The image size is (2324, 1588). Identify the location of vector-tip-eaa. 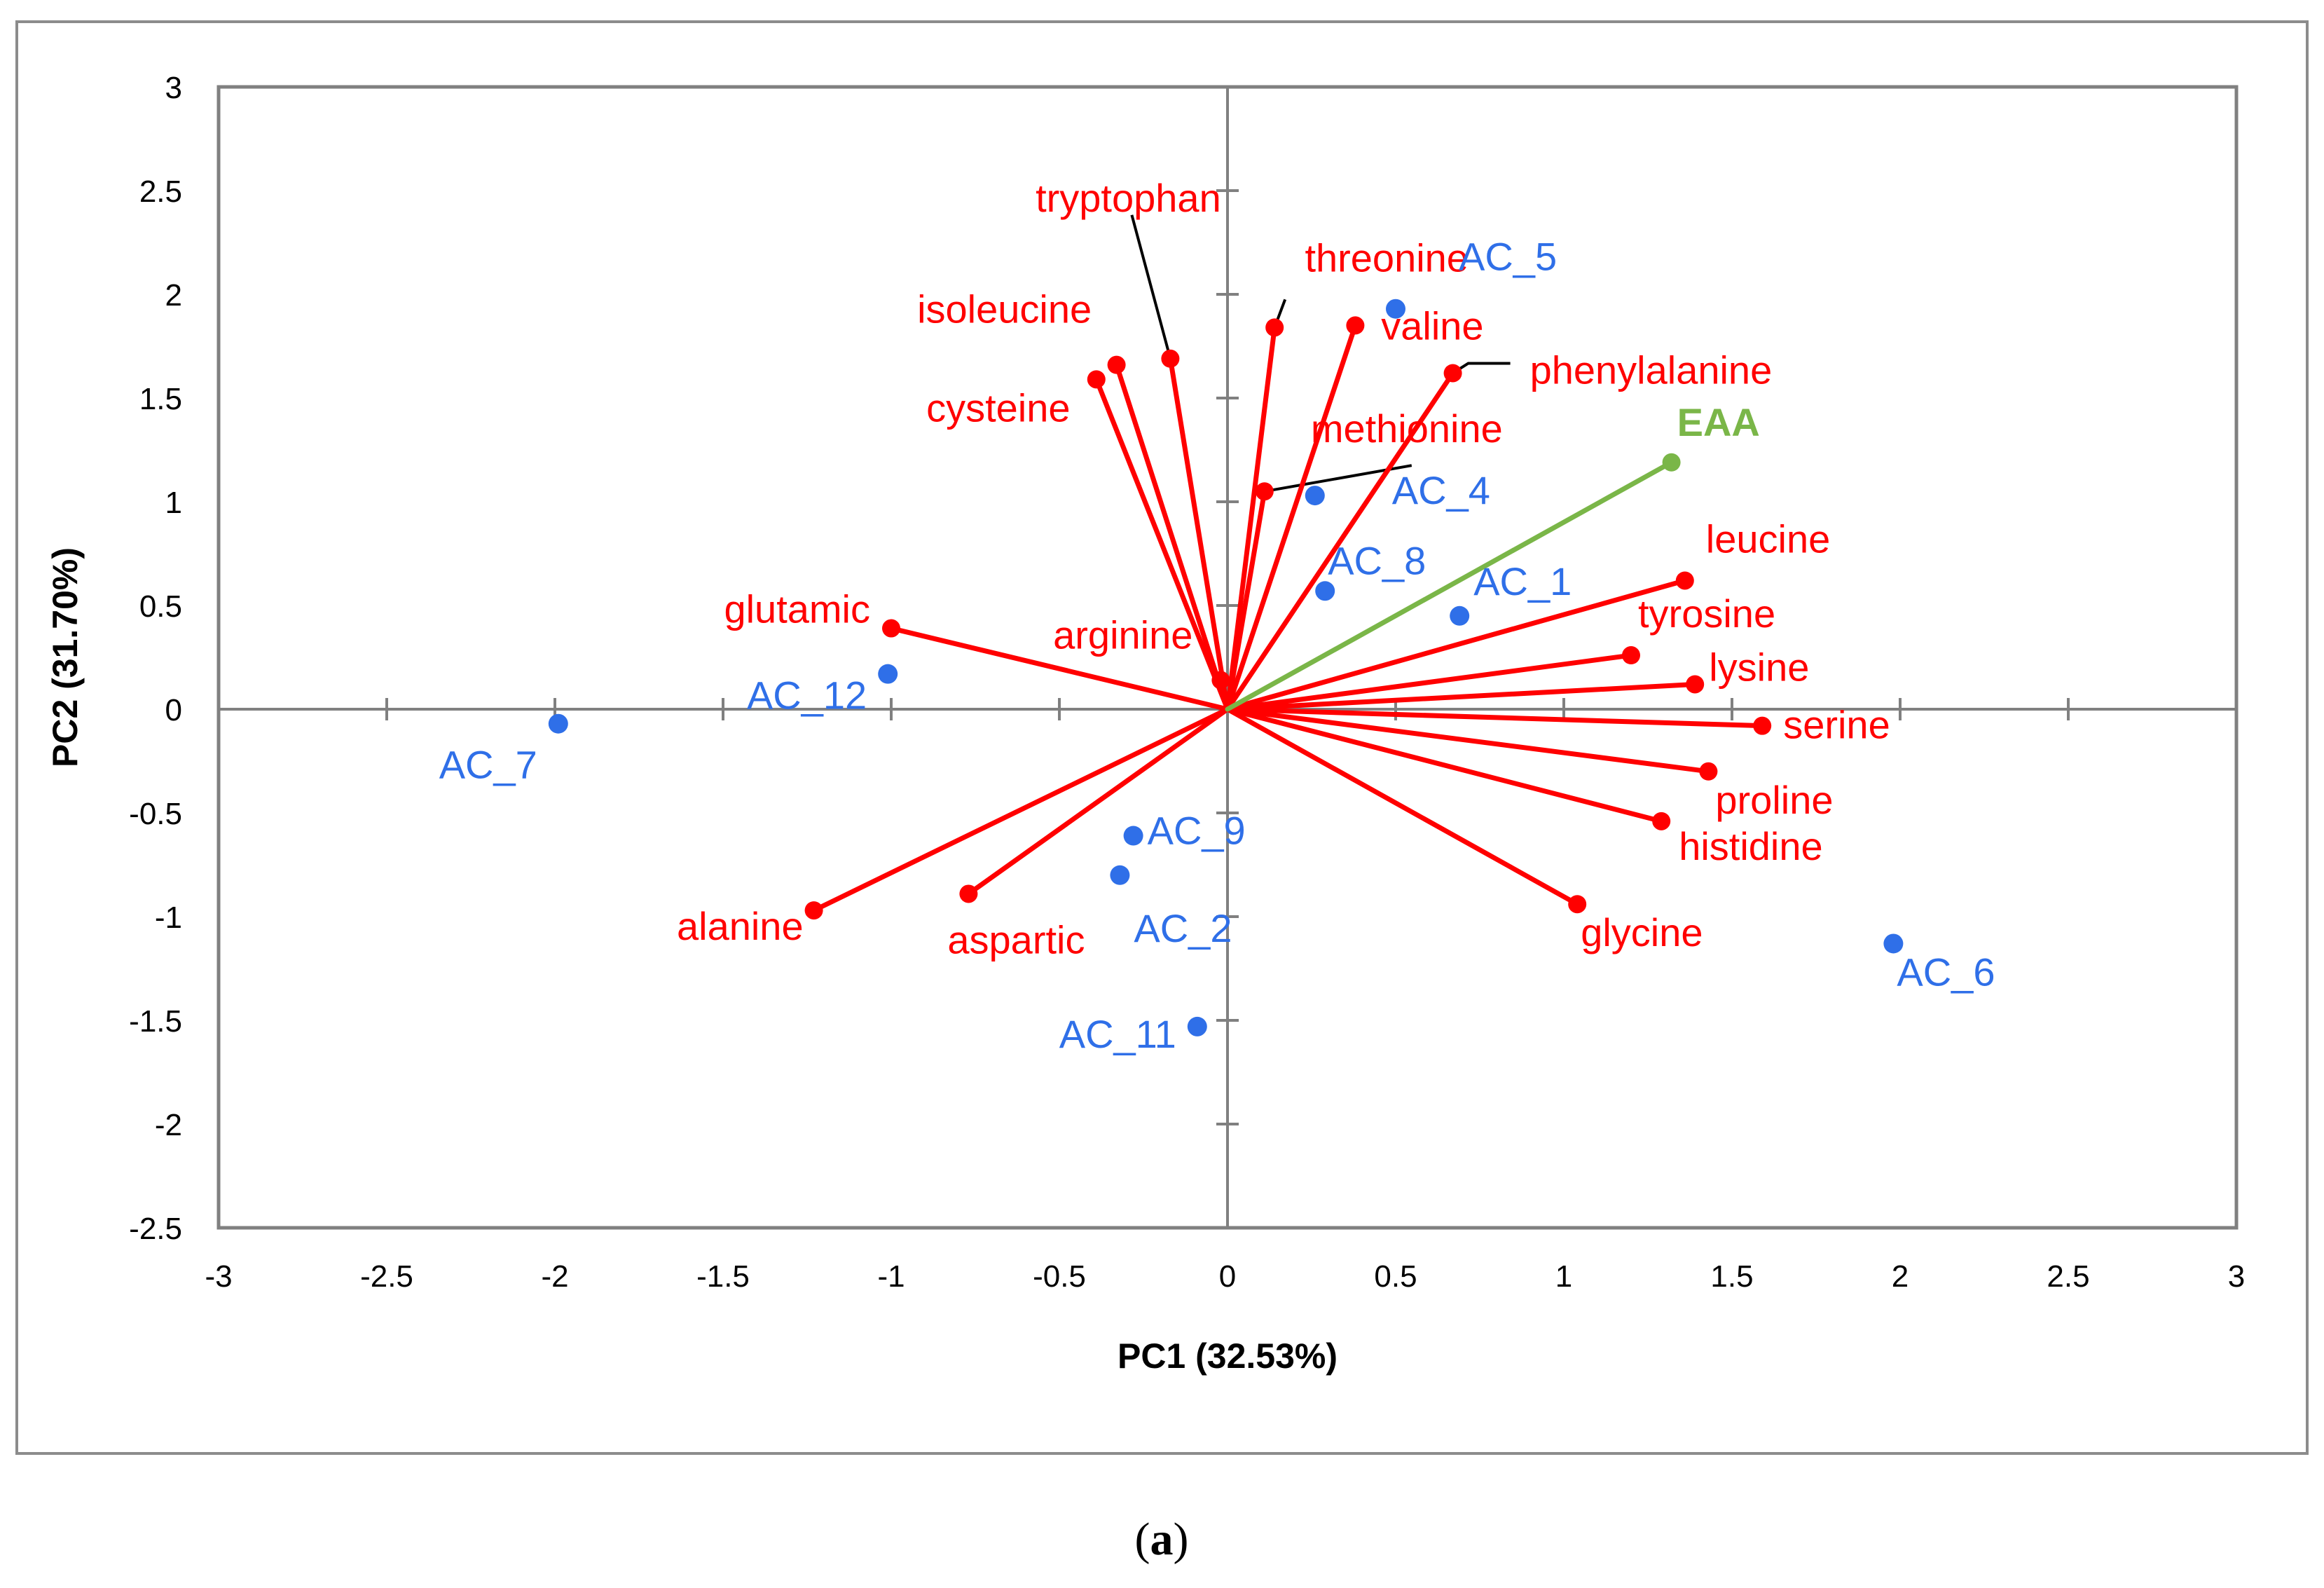
(1671, 462).